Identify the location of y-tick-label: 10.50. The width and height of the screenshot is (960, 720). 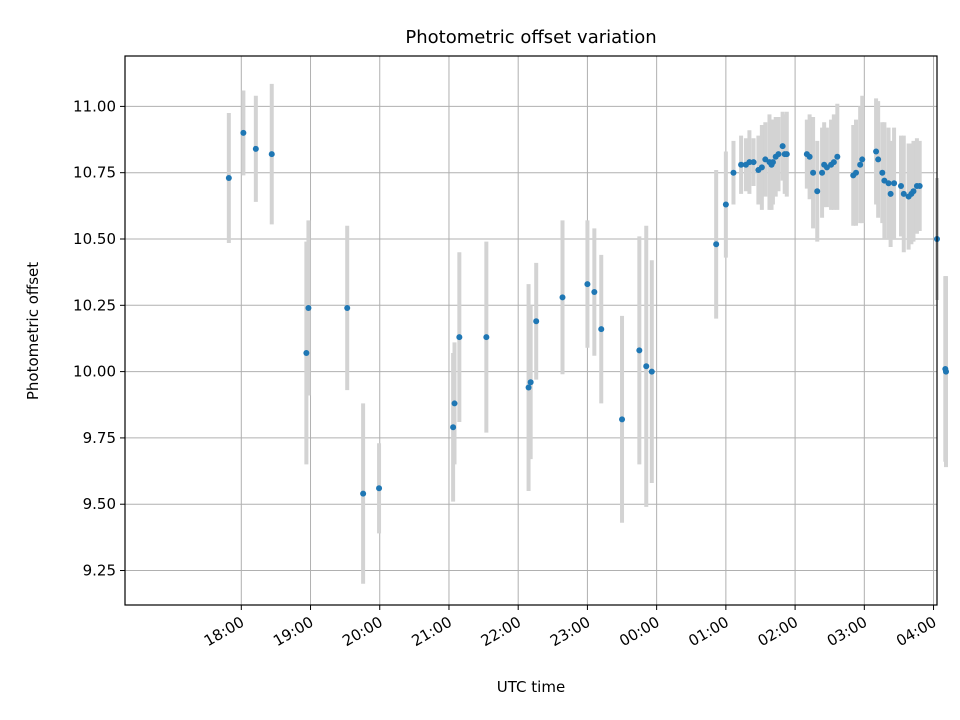
(94, 239).